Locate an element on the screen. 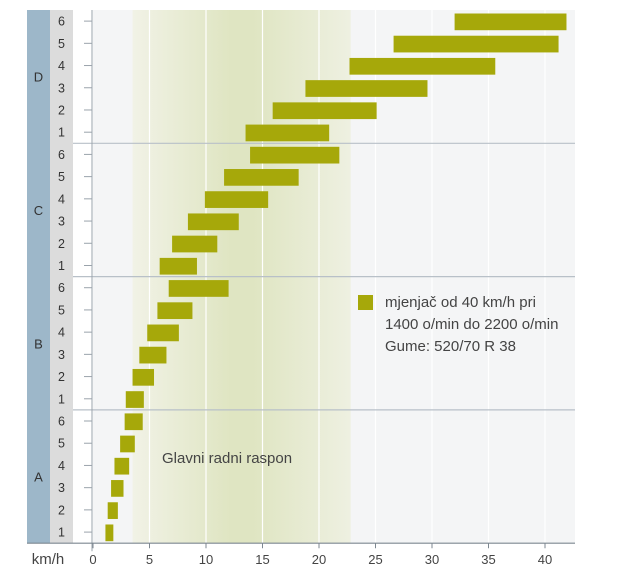  group-label-A: A is located at coordinates (38, 477).